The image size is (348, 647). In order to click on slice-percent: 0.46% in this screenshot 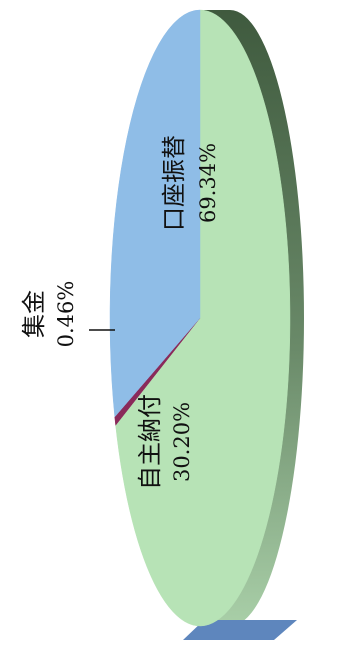, I will do `click(66, 314)`.